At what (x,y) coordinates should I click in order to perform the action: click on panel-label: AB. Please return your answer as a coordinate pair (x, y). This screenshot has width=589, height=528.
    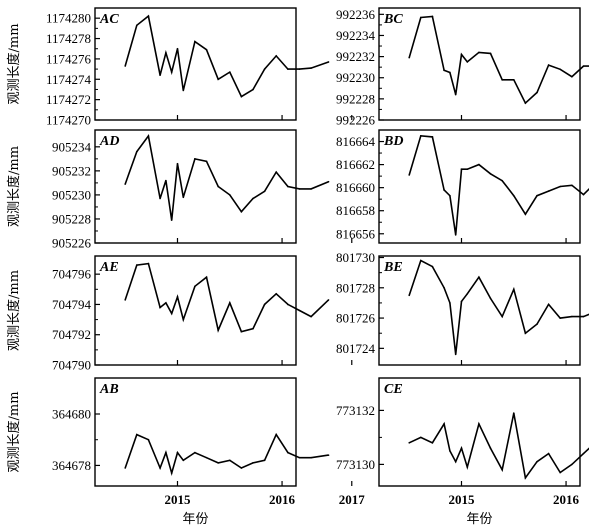
    Looking at the image, I should click on (109, 389).